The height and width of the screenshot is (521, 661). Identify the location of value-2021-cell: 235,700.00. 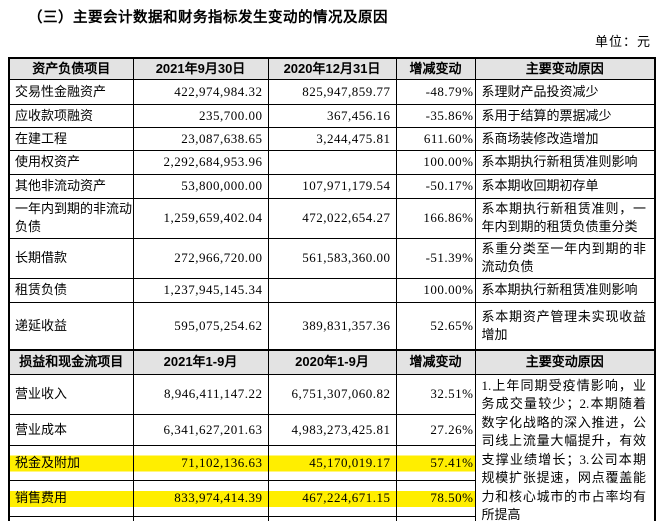
(200, 115).